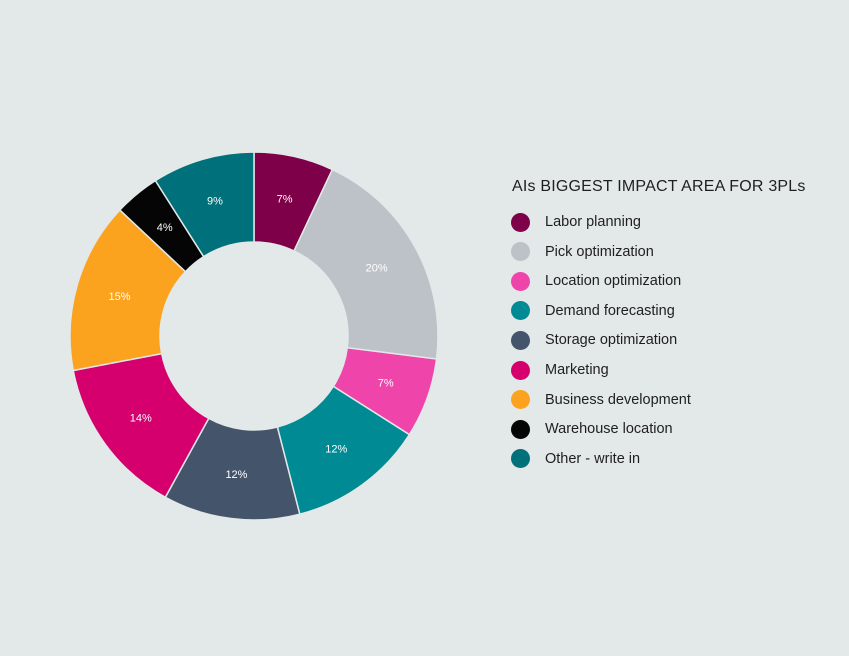 Image resolution: width=849 pixels, height=656 pixels. I want to click on legend-item-other-write-in: Other - write in, so click(575, 459).